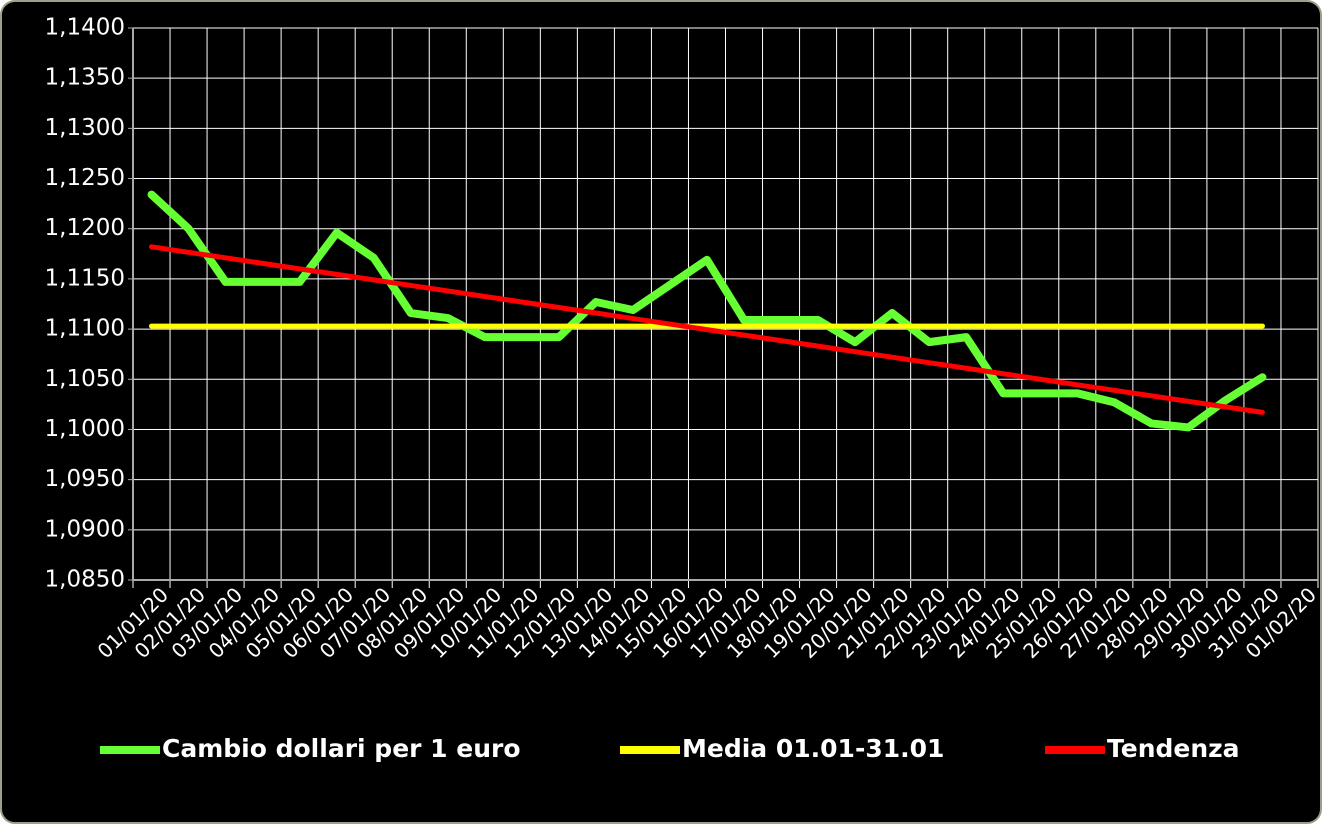  What do you see at coordinates (85, 128) in the screenshot?
I see `y-tick-label: 1,1300` at bounding box center [85, 128].